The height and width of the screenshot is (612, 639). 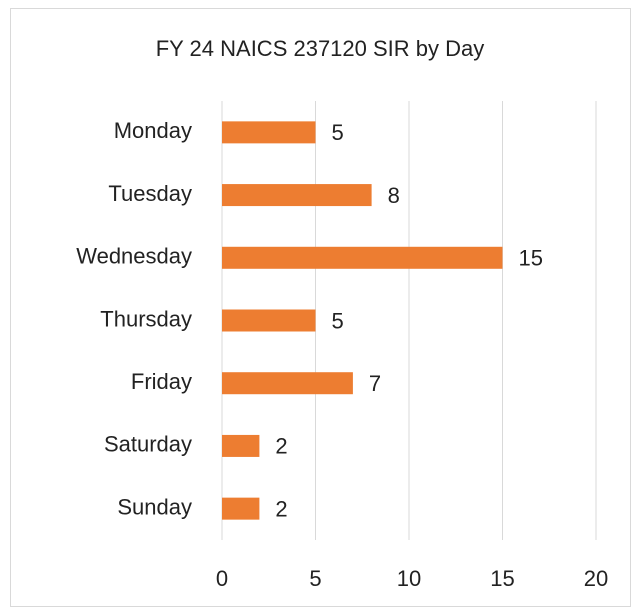 I want to click on chart-title: FY 24 NAICS 237120 SIR by Day, so click(x=320, y=48).